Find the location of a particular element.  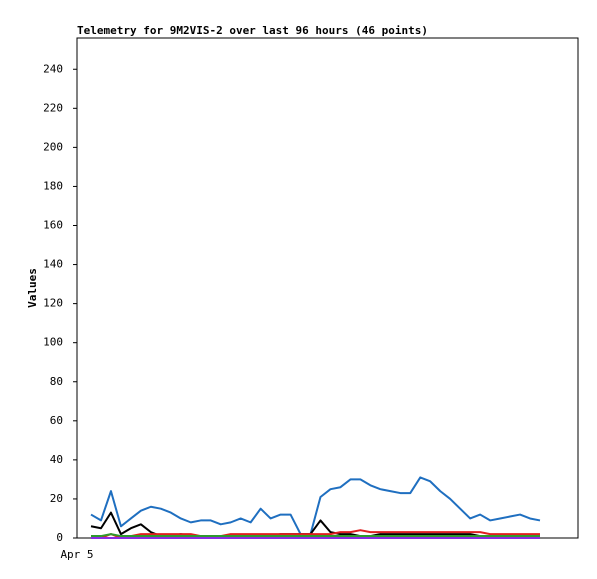

y-tick-label: 20 is located at coordinates (56, 498).